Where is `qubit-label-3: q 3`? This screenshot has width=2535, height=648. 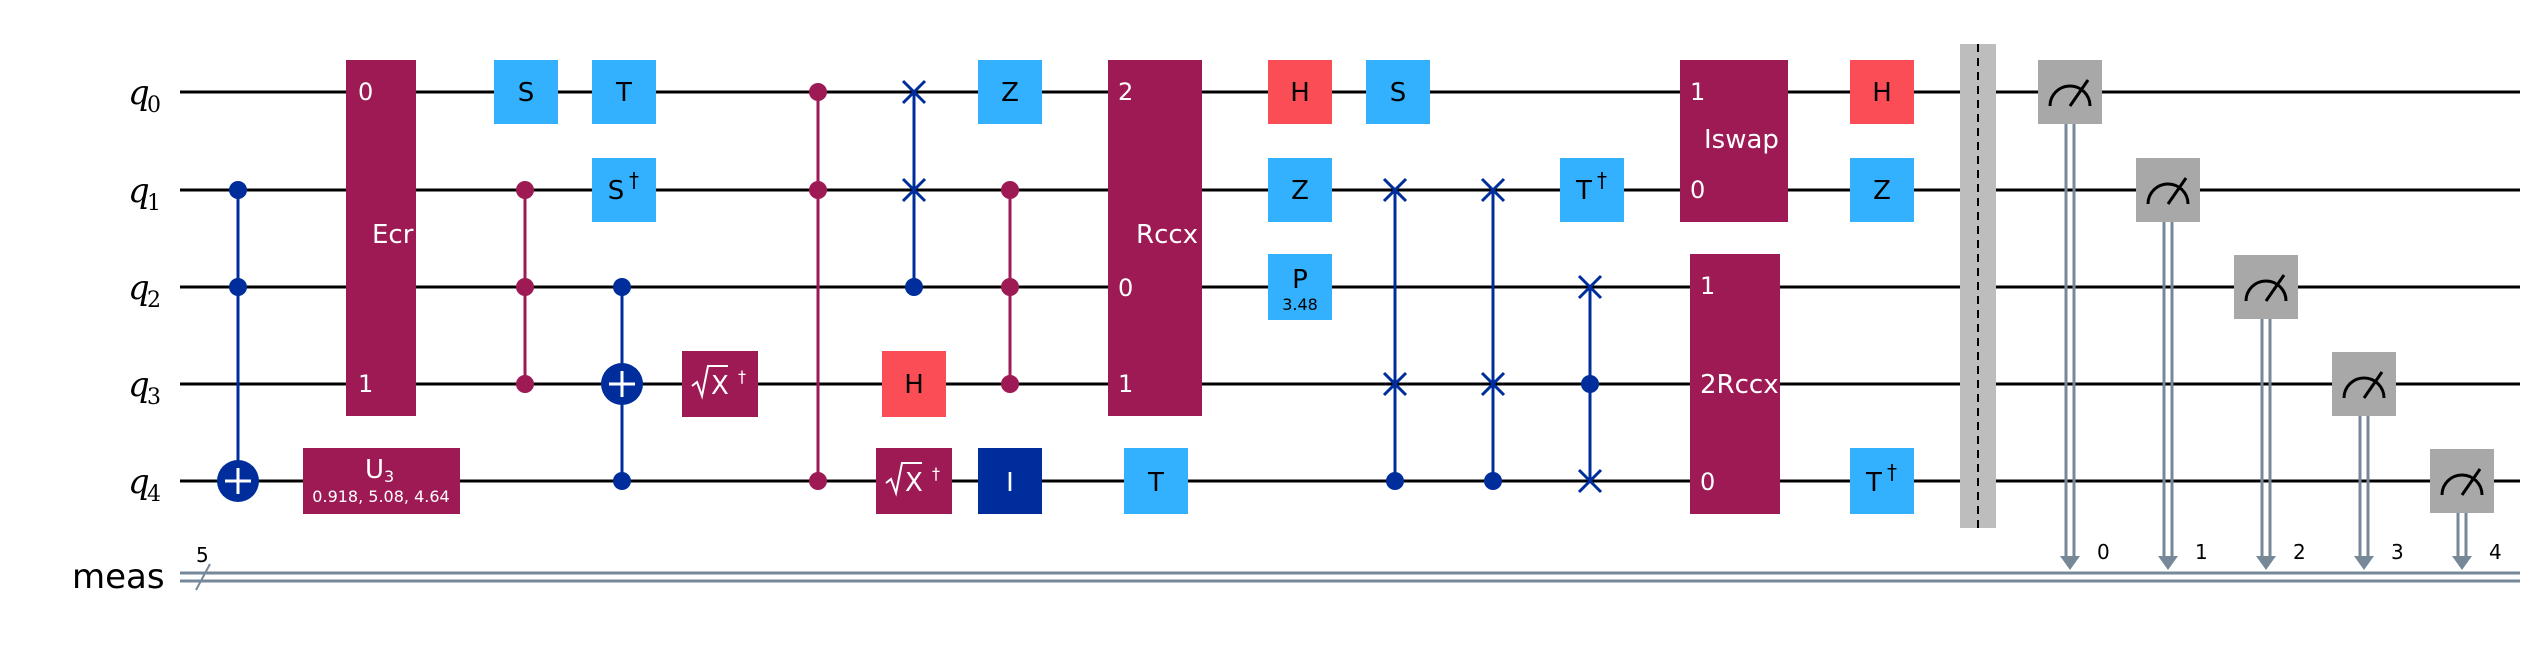 qubit-label-3: q 3 is located at coordinates (144, 387).